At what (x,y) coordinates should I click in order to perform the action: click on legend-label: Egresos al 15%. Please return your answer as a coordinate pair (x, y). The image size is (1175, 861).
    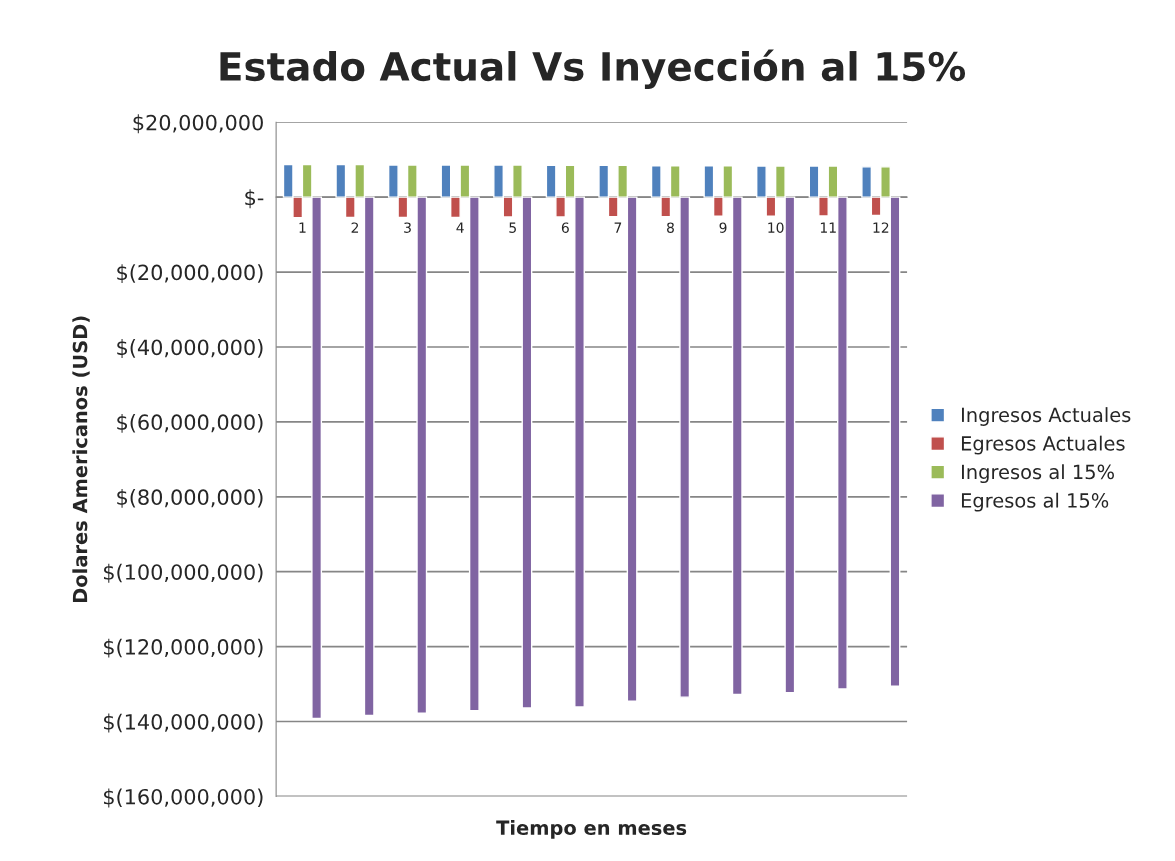
    Looking at the image, I should click on (1035, 502).